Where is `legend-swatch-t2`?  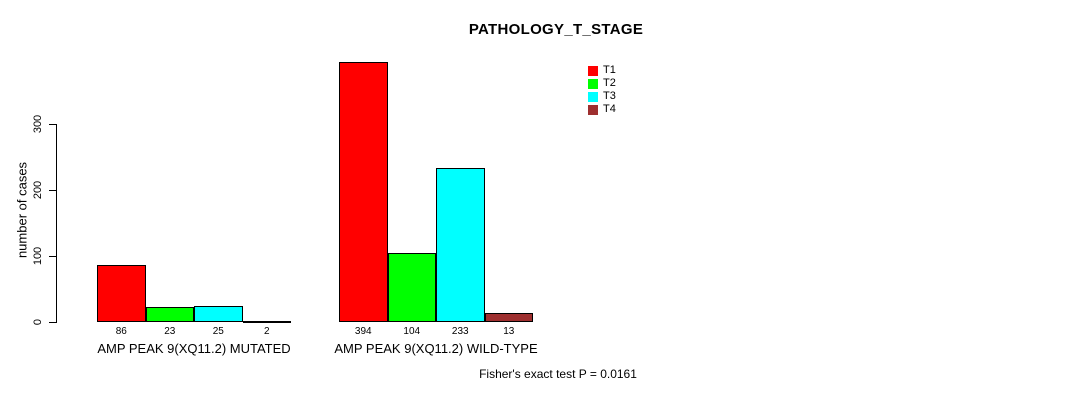
legend-swatch-t2 is located at coordinates (593, 83).